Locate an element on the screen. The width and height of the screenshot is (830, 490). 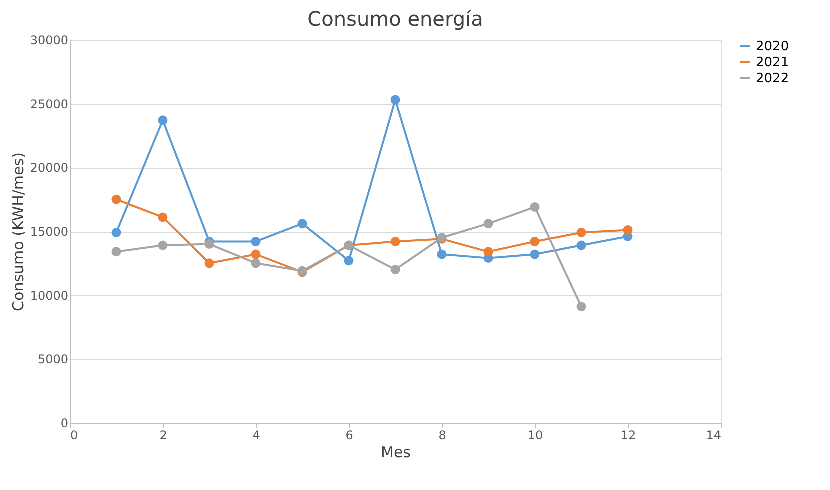
x-axis-title: Mes is located at coordinates (396, 453).